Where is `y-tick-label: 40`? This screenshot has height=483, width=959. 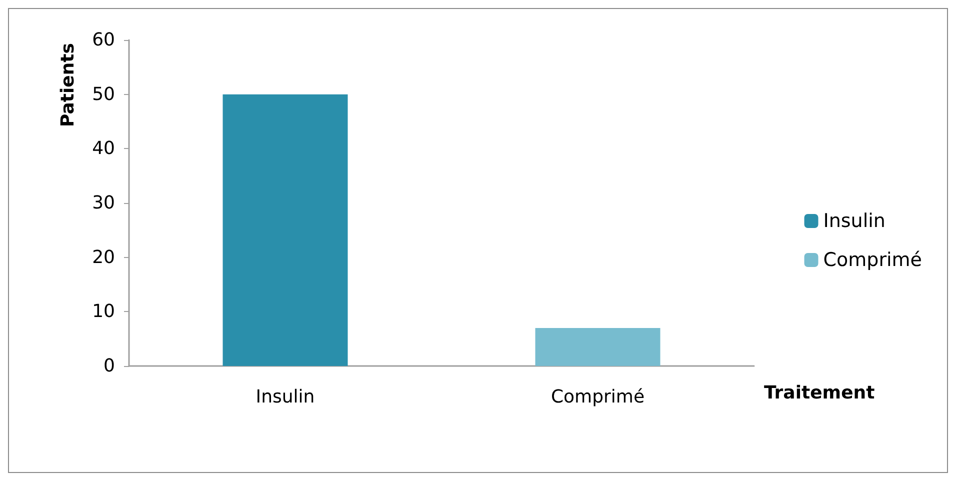
y-tick-label: 40 is located at coordinates (103, 149).